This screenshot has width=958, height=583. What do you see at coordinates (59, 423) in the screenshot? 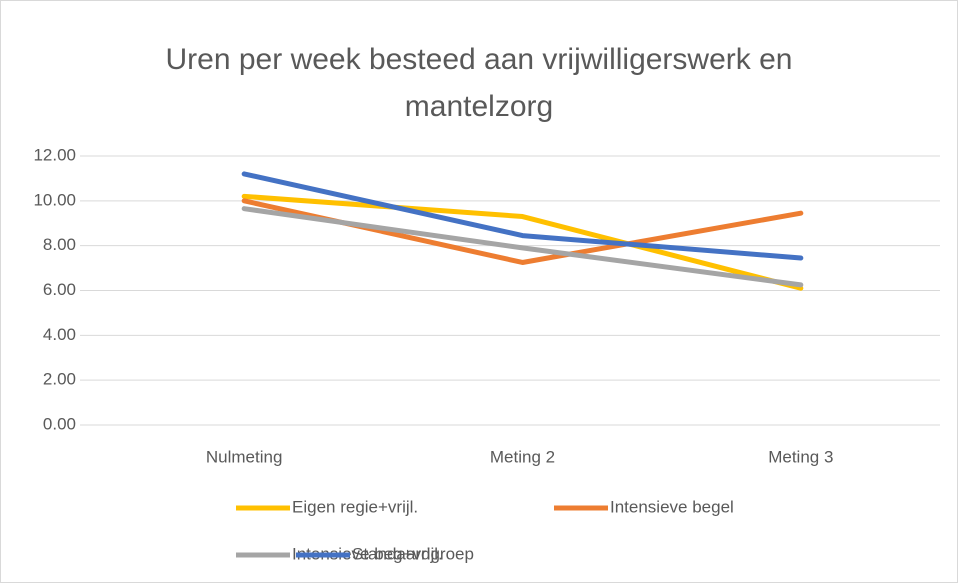
I see `y-tick-label: 0.00` at bounding box center [59, 423].